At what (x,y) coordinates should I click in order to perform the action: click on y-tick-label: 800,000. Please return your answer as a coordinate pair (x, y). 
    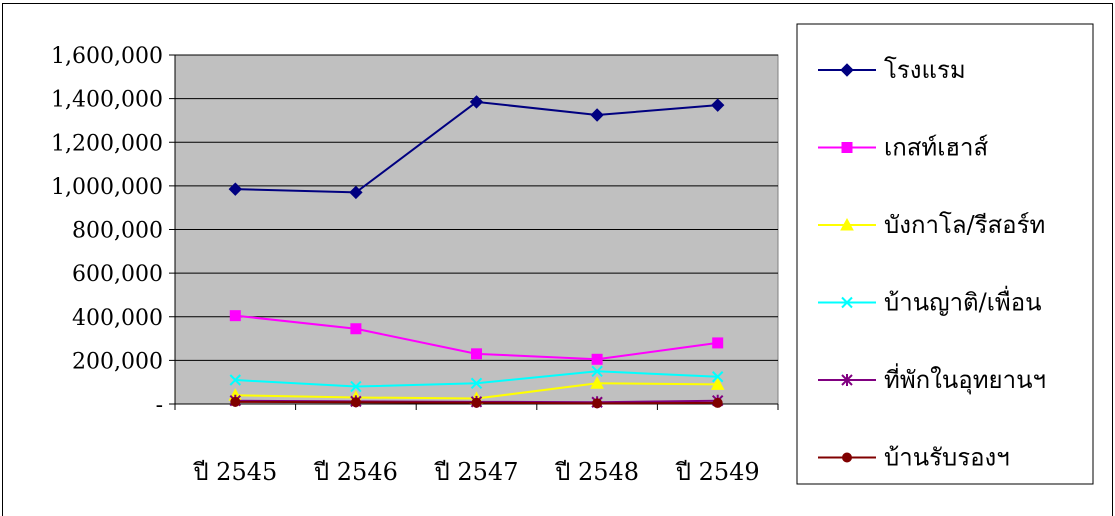
    Looking at the image, I should click on (117, 231).